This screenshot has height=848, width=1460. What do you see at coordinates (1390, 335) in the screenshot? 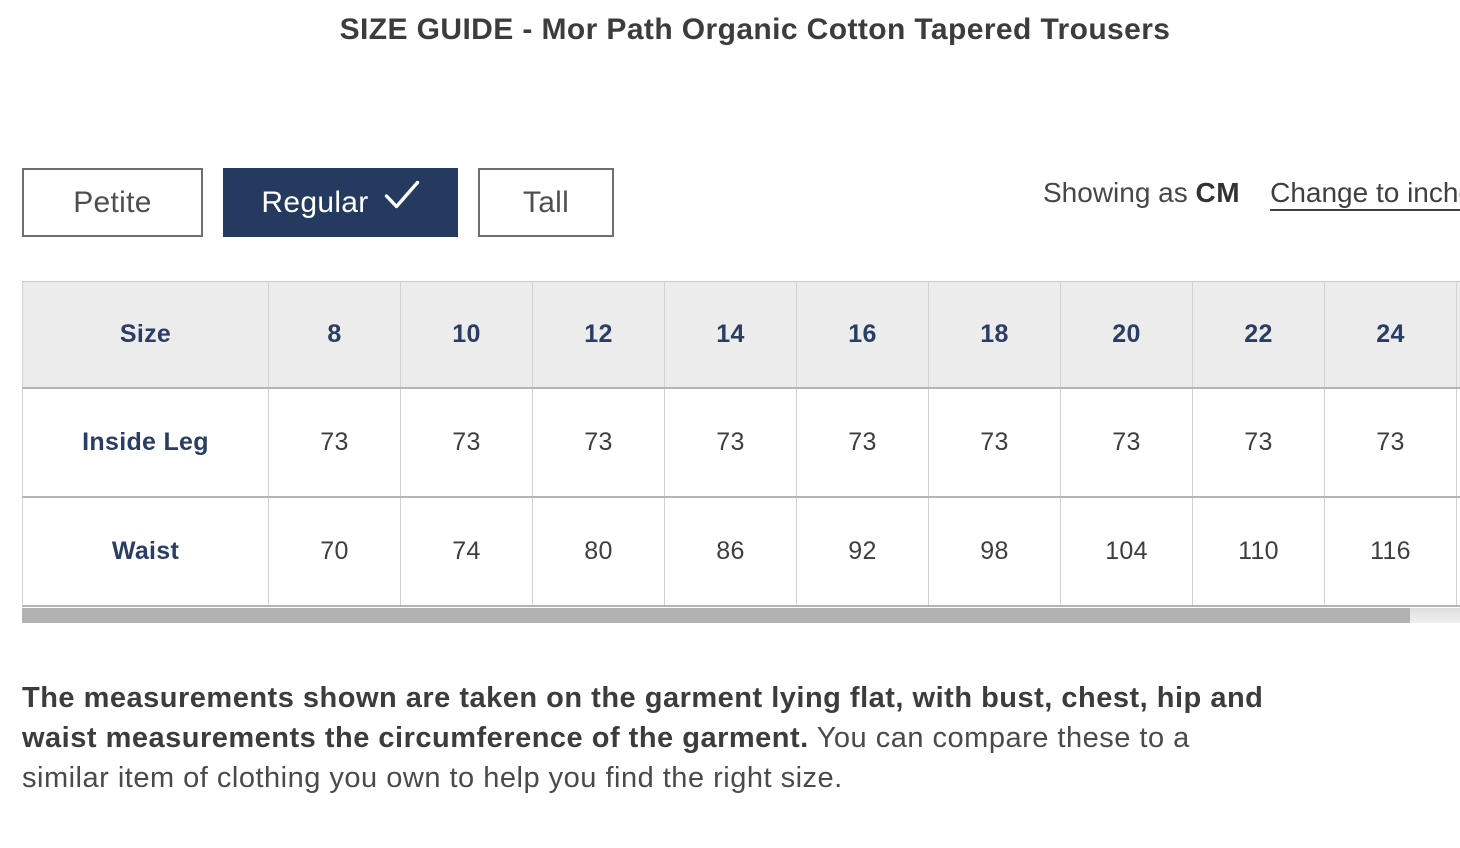
I see `size-column-header: 24` at bounding box center [1390, 335].